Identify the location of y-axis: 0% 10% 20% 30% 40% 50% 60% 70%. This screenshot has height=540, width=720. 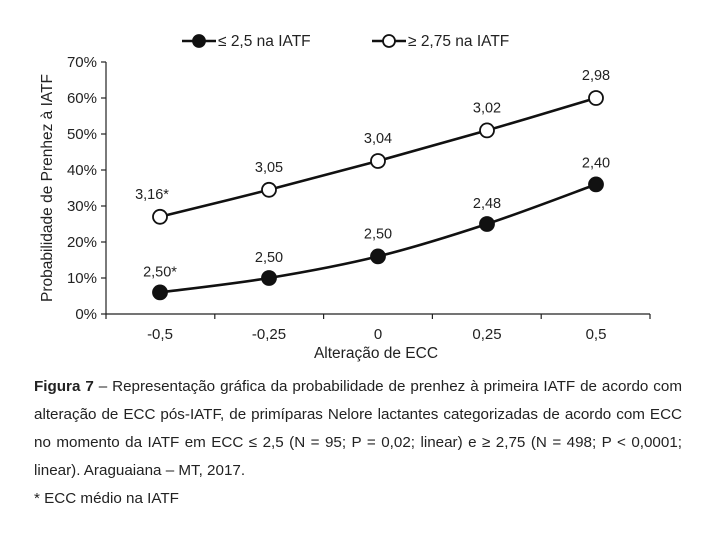
(87, 188).